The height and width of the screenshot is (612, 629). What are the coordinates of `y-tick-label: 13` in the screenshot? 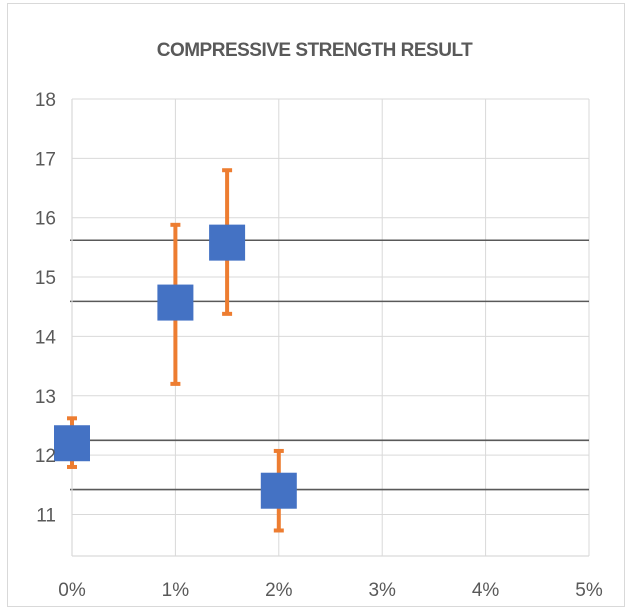 It's located at (45, 397).